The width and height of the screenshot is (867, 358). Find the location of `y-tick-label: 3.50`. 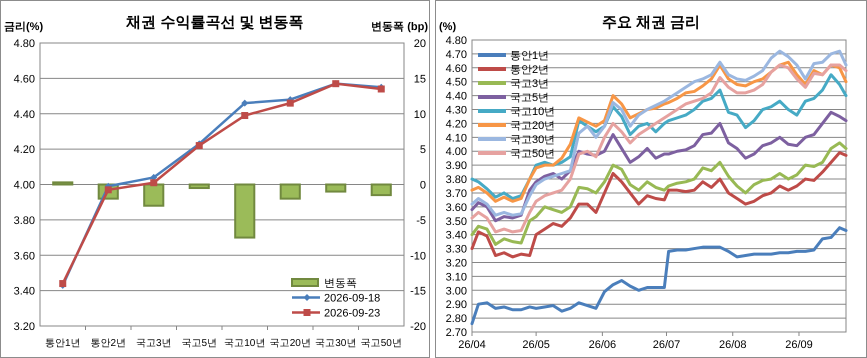

y-tick-label: 3.50 is located at coordinates (456, 222).